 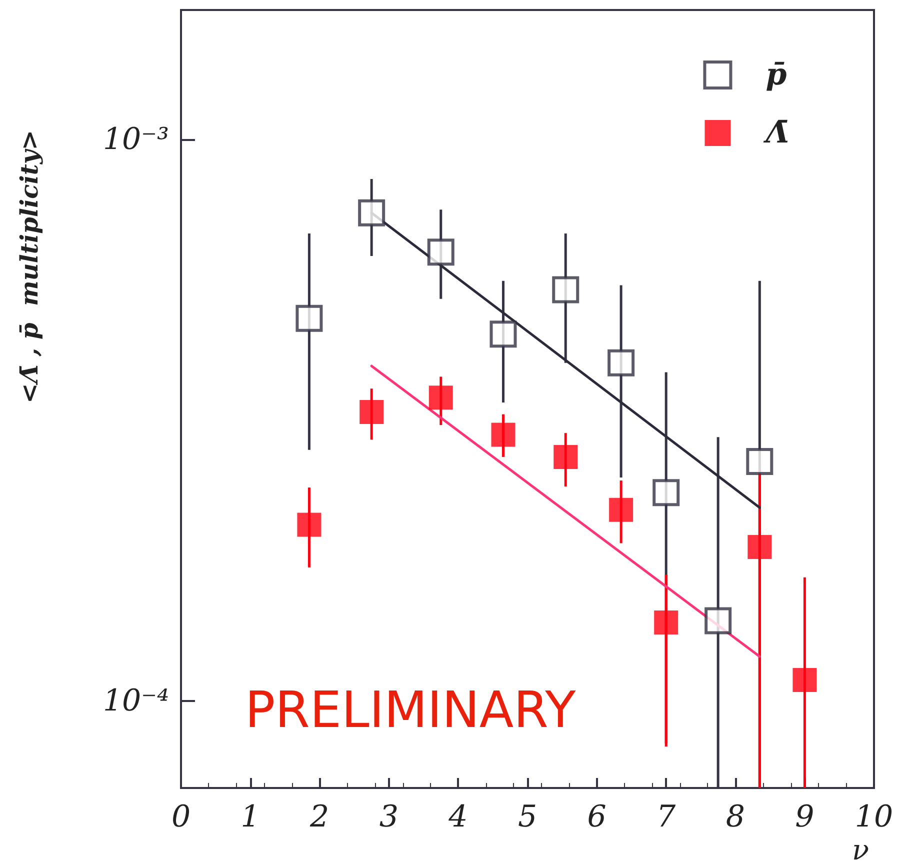 What do you see at coordinates (776, 133) in the screenshot?
I see `legend-label: Λ̄` at bounding box center [776, 133].